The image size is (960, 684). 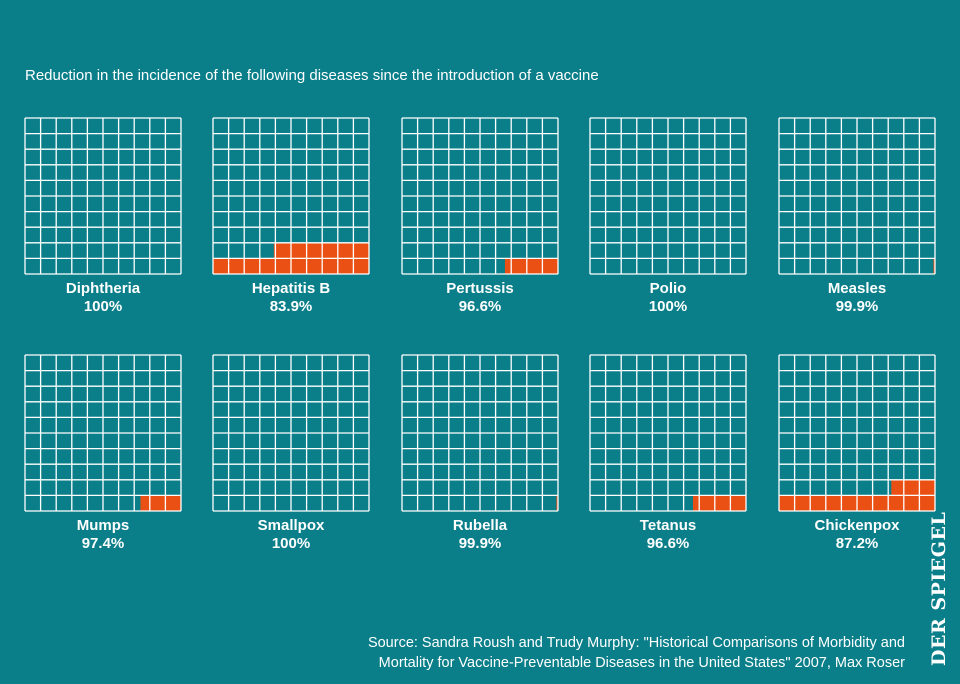 I want to click on disease-name: Mumps, so click(x=103, y=525).